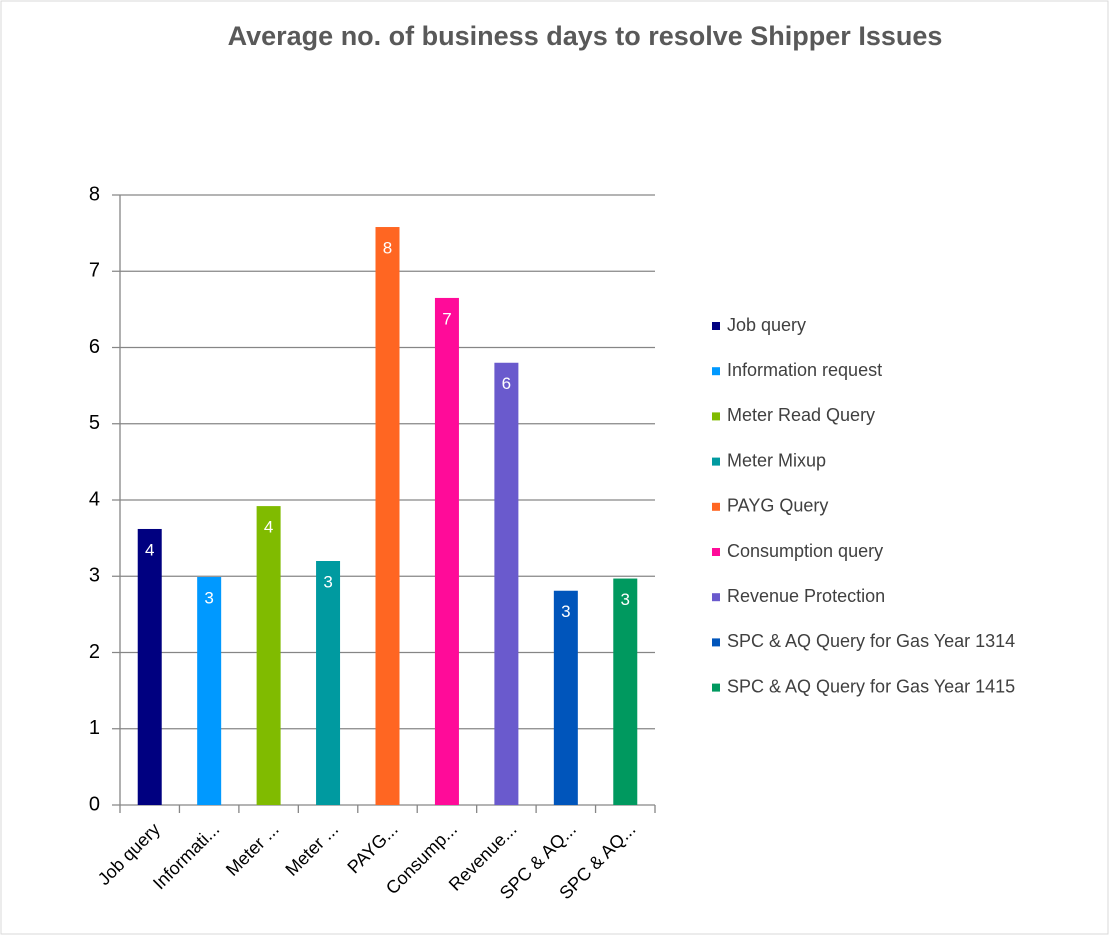 The width and height of the screenshot is (1110, 941). Describe the element at coordinates (94, 576) in the screenshot. I see `y-tick-label: 3` at that location.